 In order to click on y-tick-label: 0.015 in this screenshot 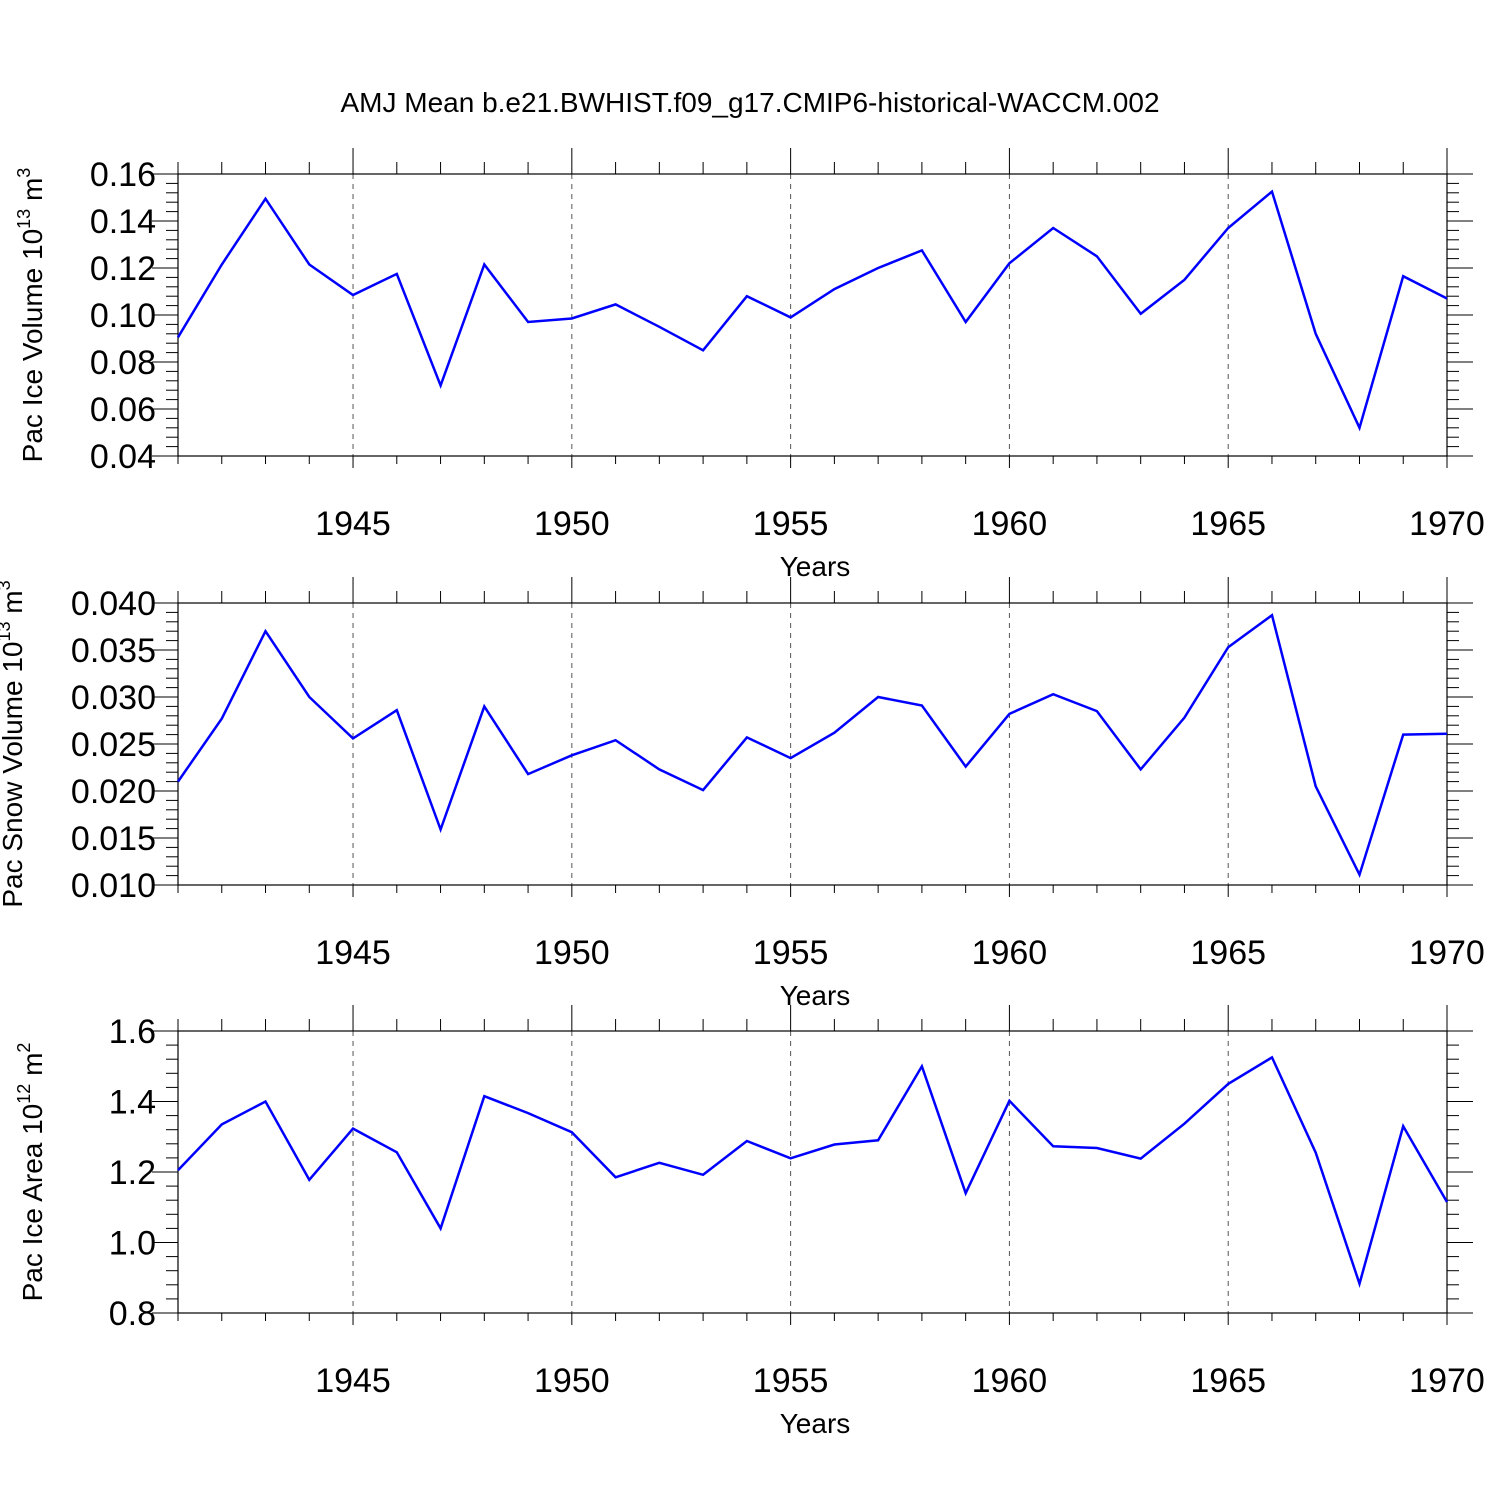, I will do `click(113, 839)`.